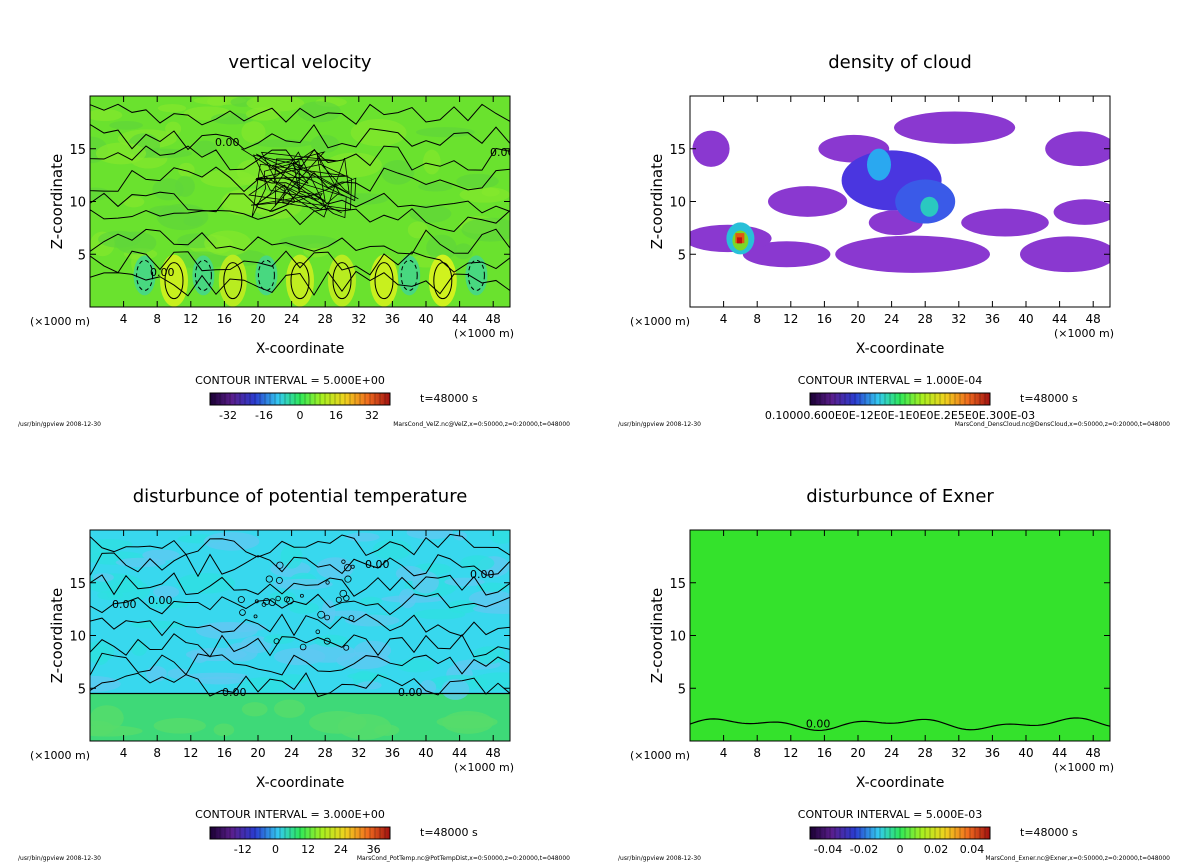 This screenshot has height=868, width=1200. I want to click on contour-interval: CONTOUR INTERVAL = 5.000E+00, so click(290, 380).